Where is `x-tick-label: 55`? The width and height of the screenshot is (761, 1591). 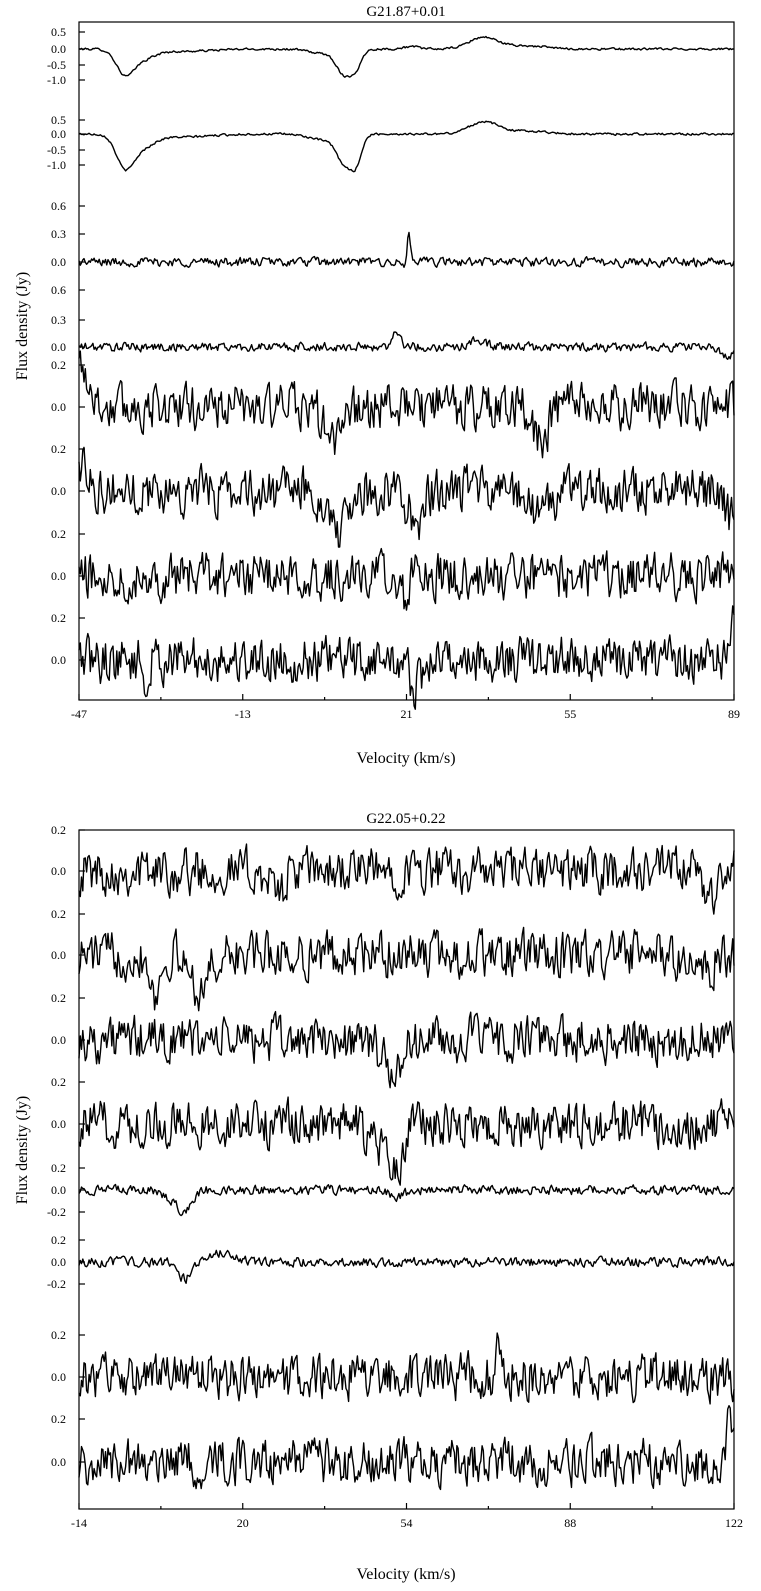 x-tick-label: 55 is located at coordinates (570, 714).